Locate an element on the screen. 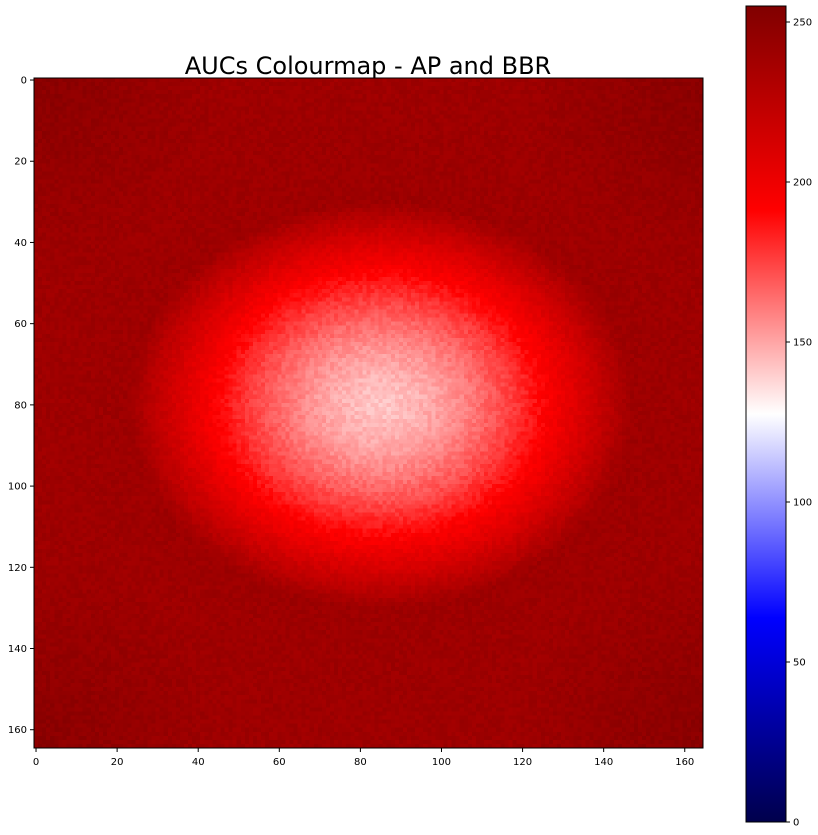  x-axis: 0 20 40 60 80 100 120 140 160 is located at coordinates (363, 758).